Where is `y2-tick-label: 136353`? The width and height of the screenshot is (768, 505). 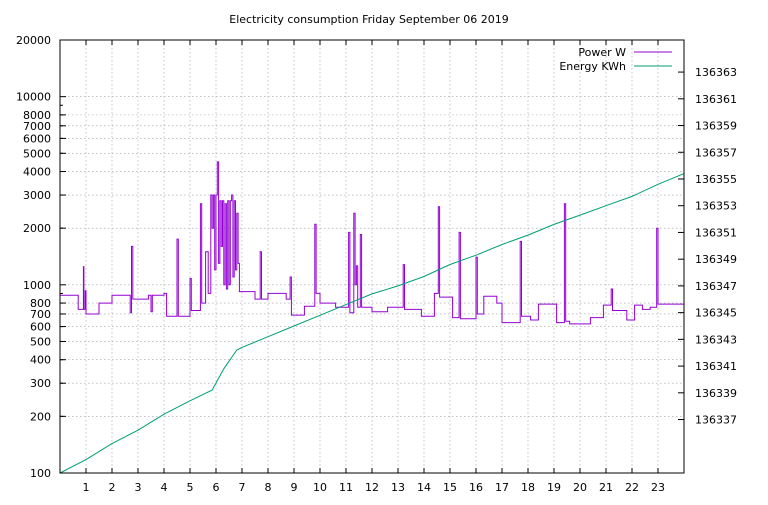
y2-tick-label: 136353 is located at coordinates (716, 206).